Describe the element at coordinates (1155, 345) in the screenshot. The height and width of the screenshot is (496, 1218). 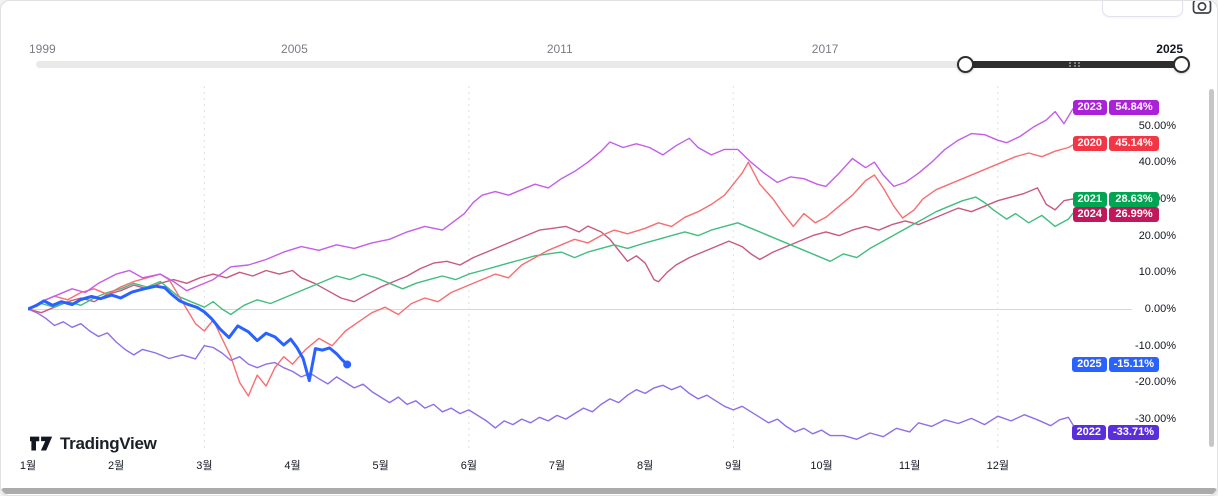
I see `y-axis-label: -10.00%` at that location.